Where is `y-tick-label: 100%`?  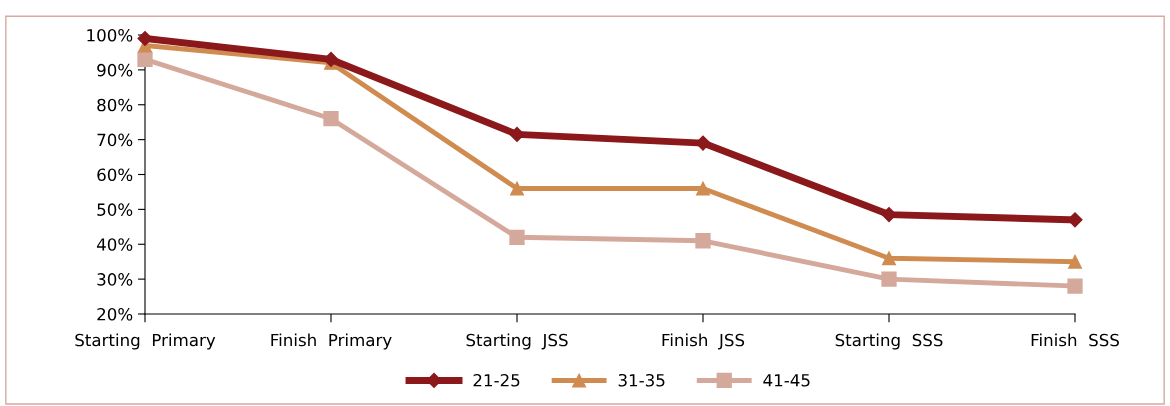
y-tick-label: 100% is located at coordinates (110, 35).